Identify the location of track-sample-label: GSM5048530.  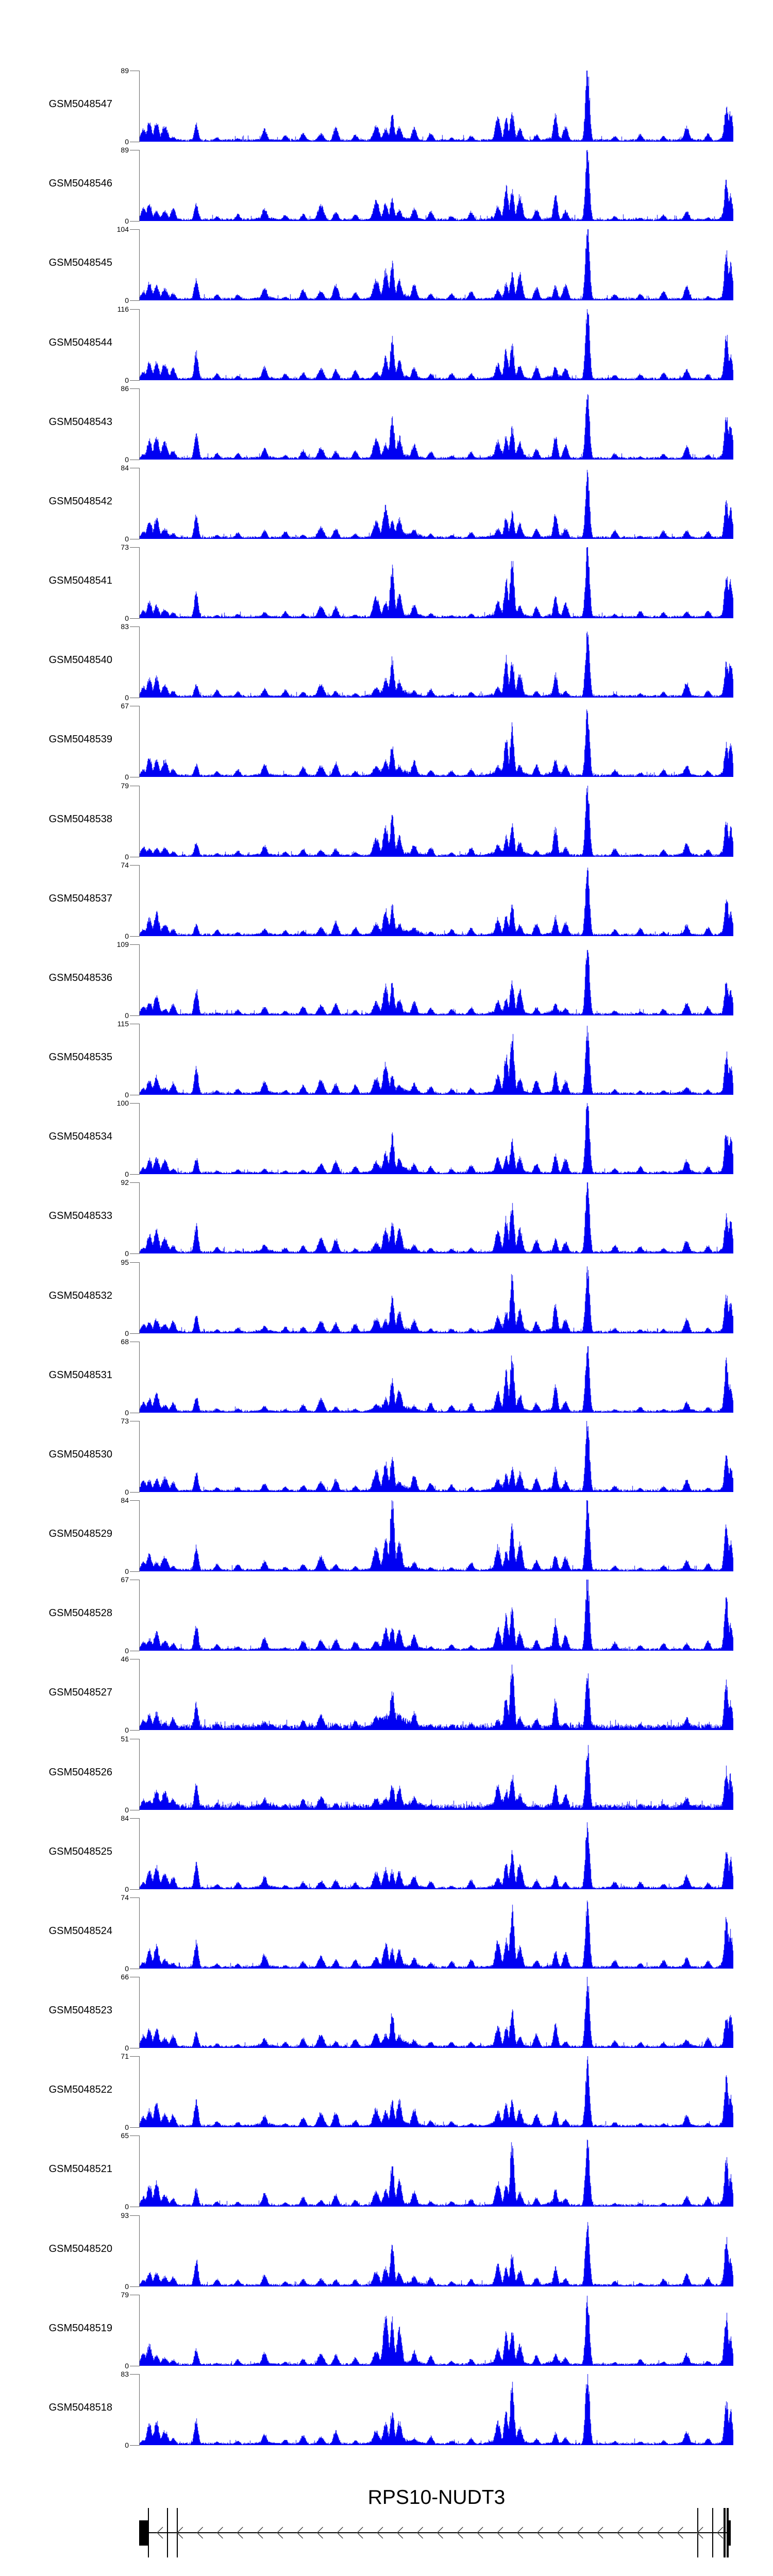
(80, 1454).